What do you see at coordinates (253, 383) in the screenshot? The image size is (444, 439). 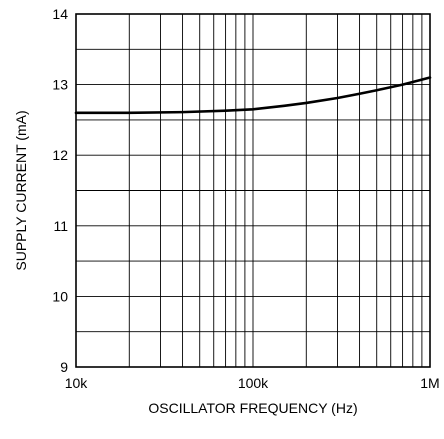 I see `x-tick-label: 100k` at bounding box center [253, 383].